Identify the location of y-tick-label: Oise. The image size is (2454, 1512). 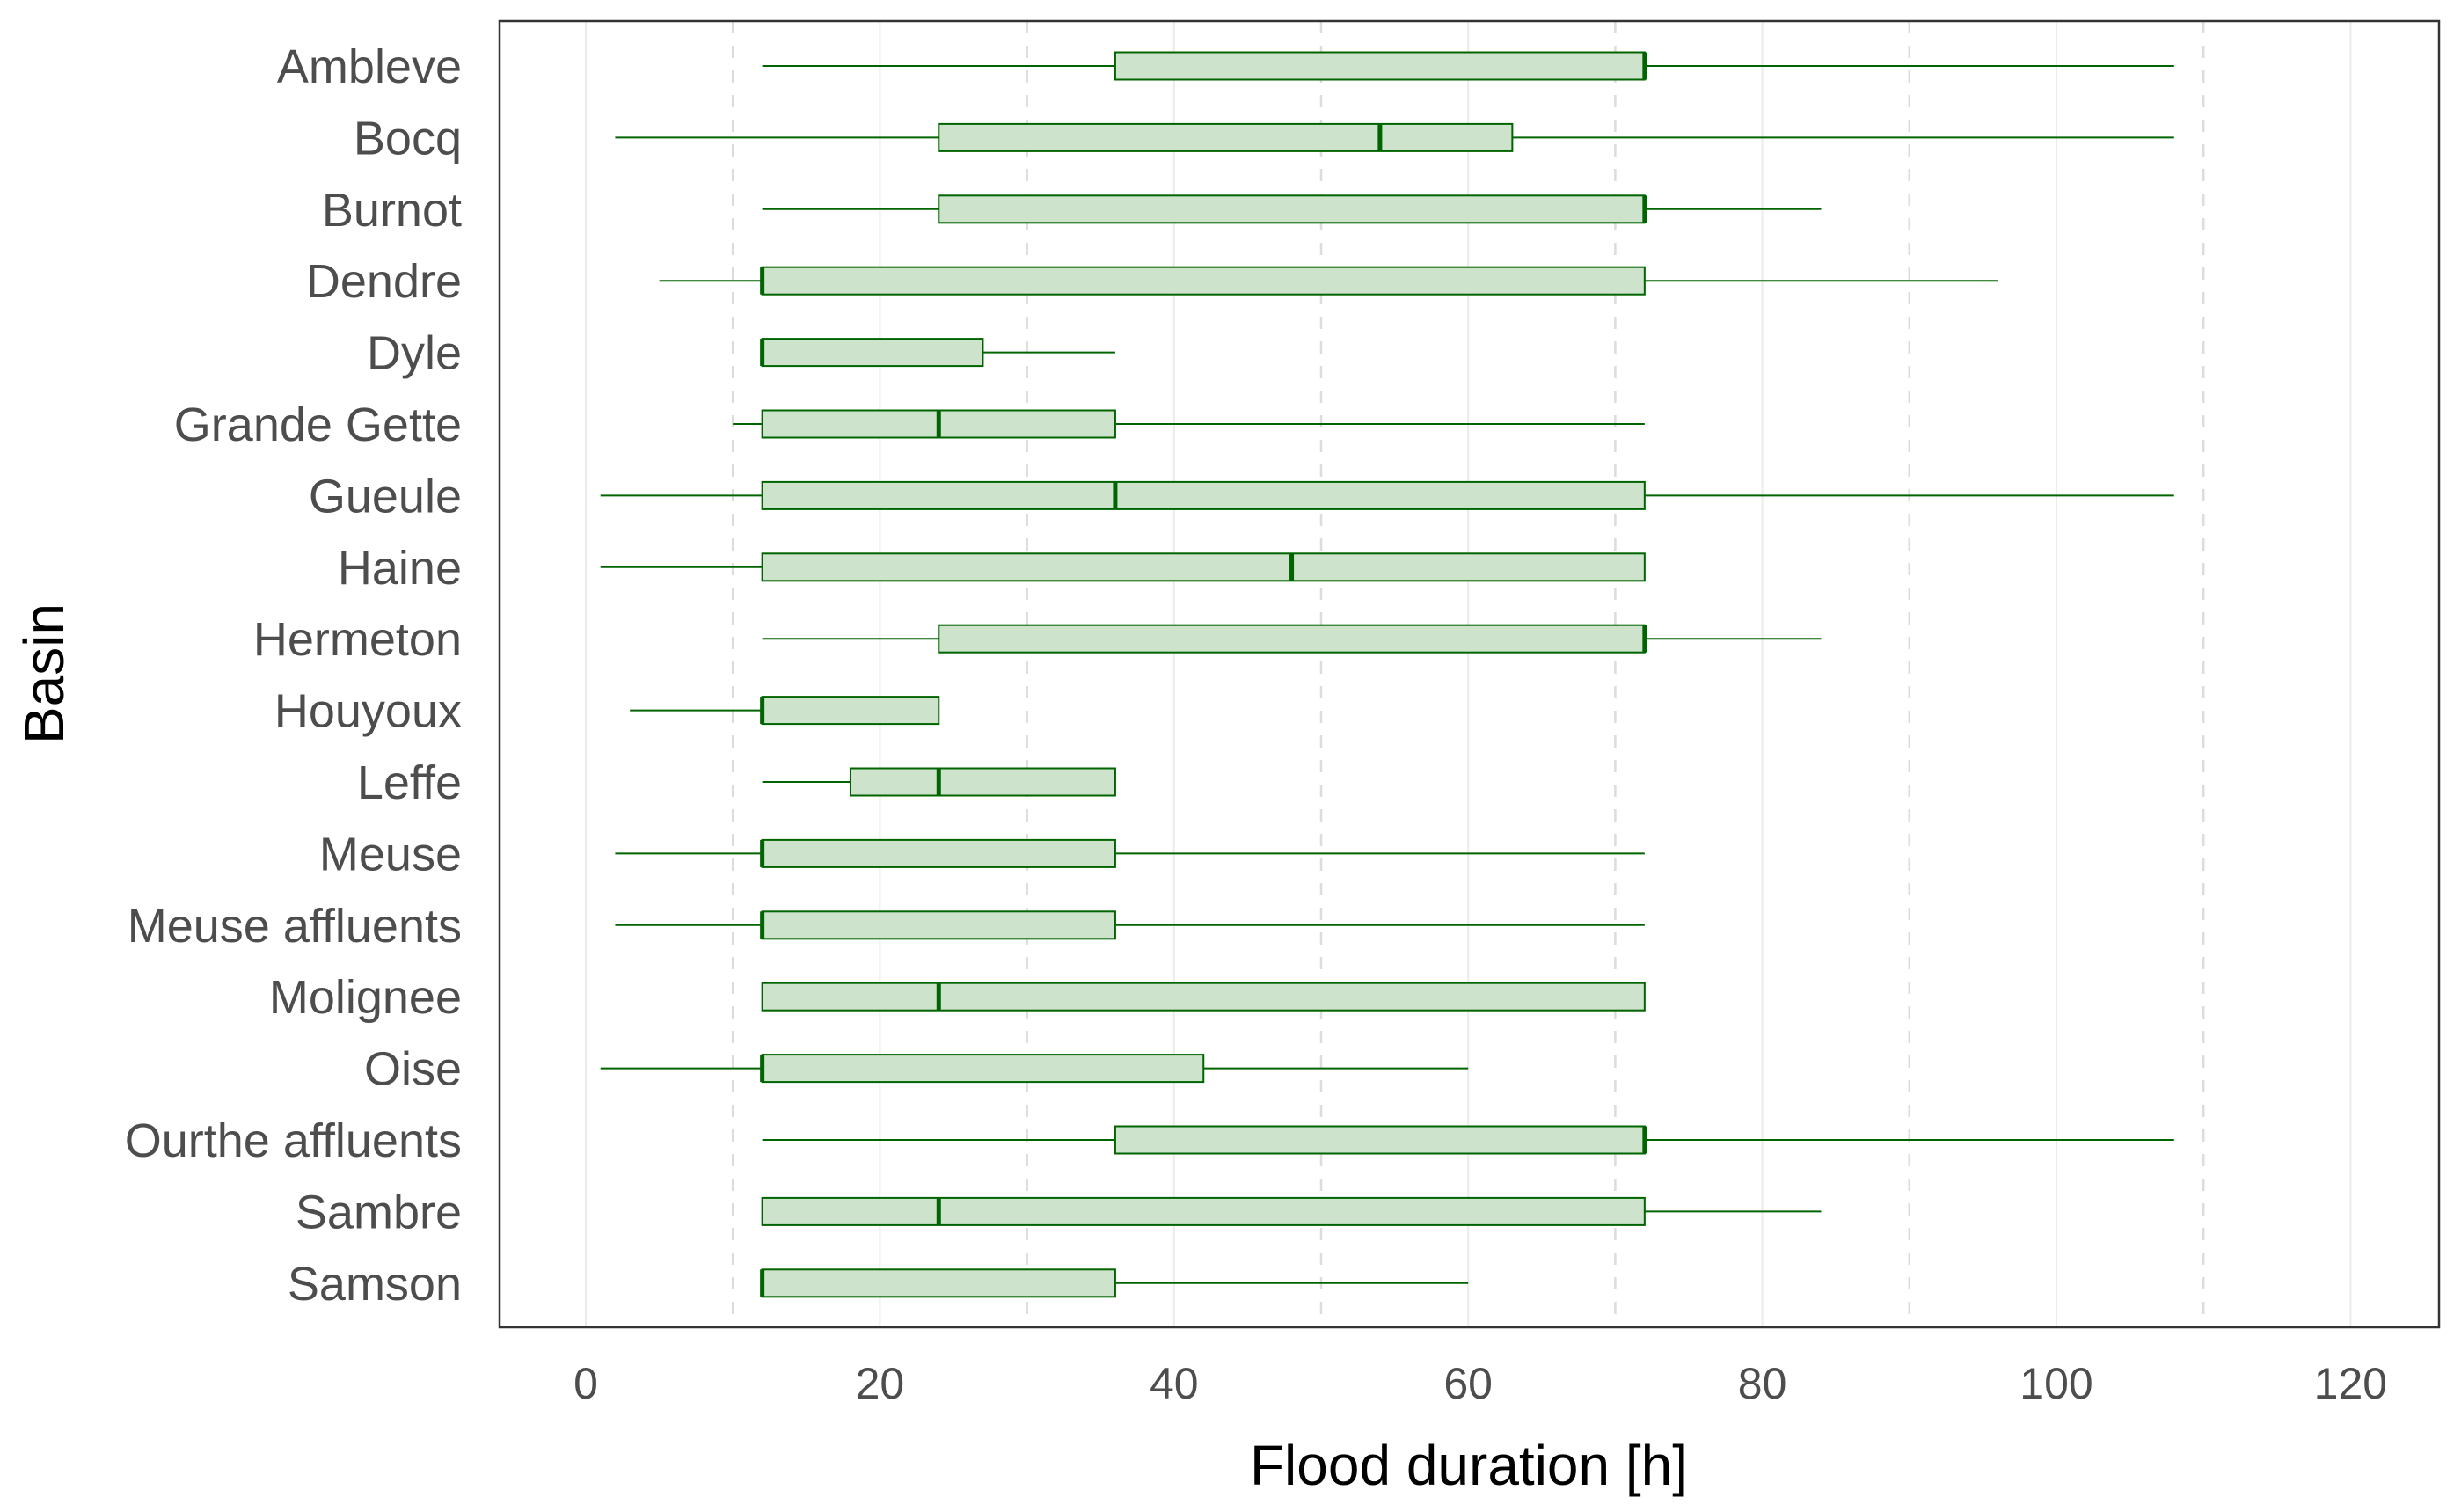
(413, 1069).